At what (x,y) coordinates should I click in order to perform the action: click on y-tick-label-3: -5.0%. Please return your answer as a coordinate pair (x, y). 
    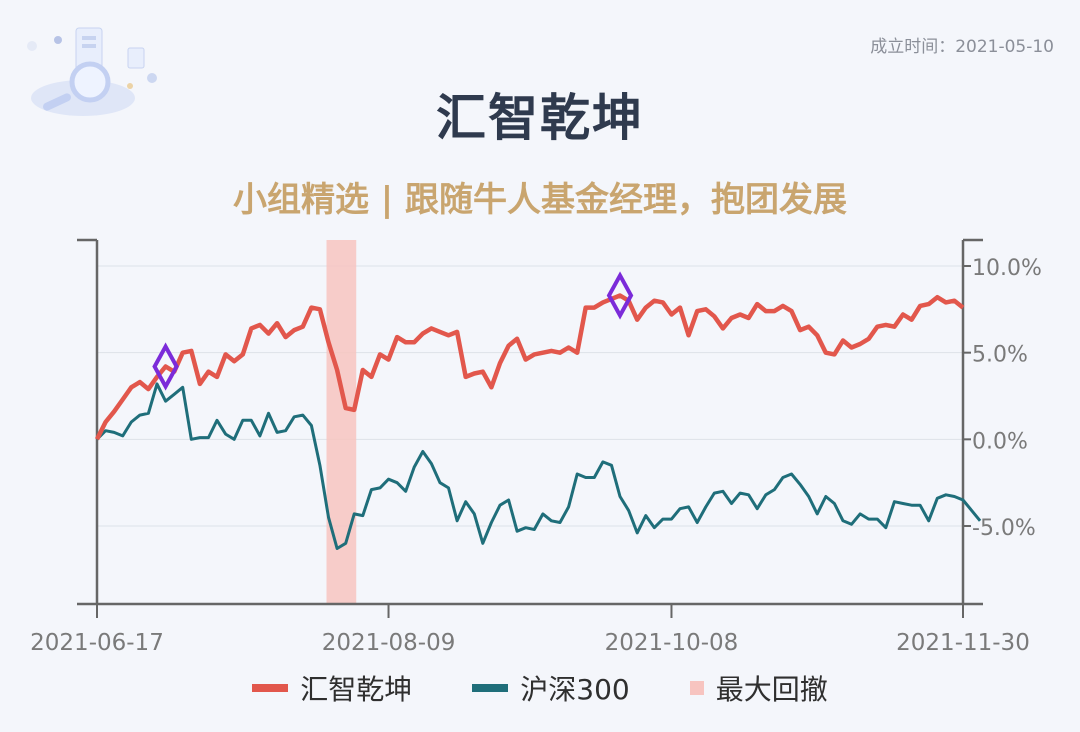
    Looking at the image, I should click on (1004, 528).